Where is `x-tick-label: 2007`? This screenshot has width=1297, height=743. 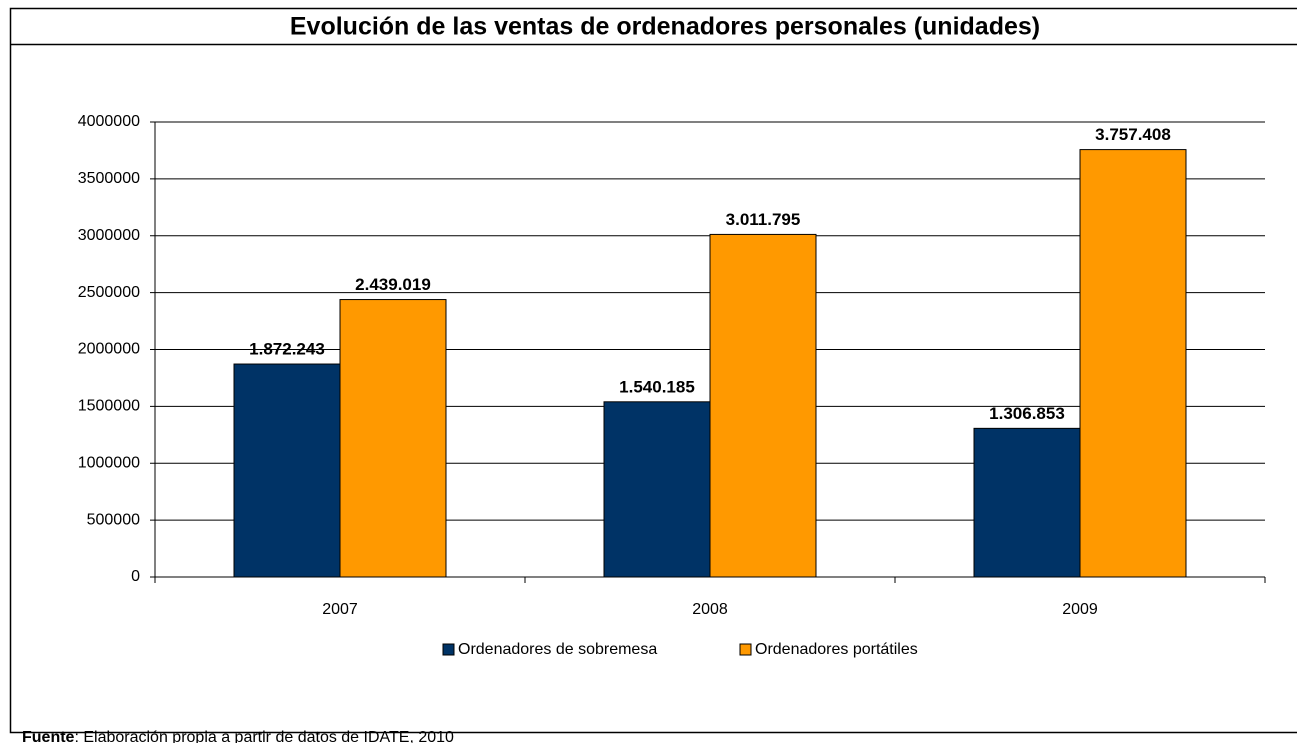
x-tick-label: 2007 is located at coordinates (340, 609).